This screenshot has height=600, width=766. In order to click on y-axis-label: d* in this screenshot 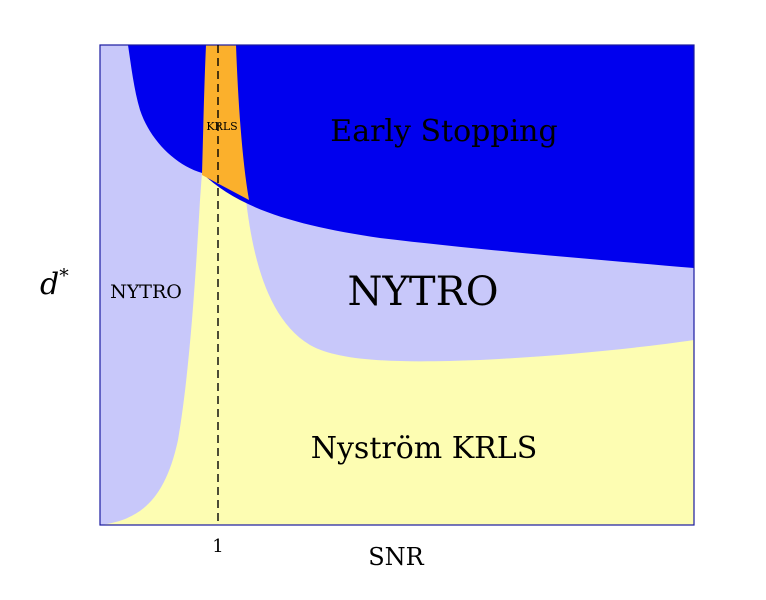, I will do `click(54, 283)`.